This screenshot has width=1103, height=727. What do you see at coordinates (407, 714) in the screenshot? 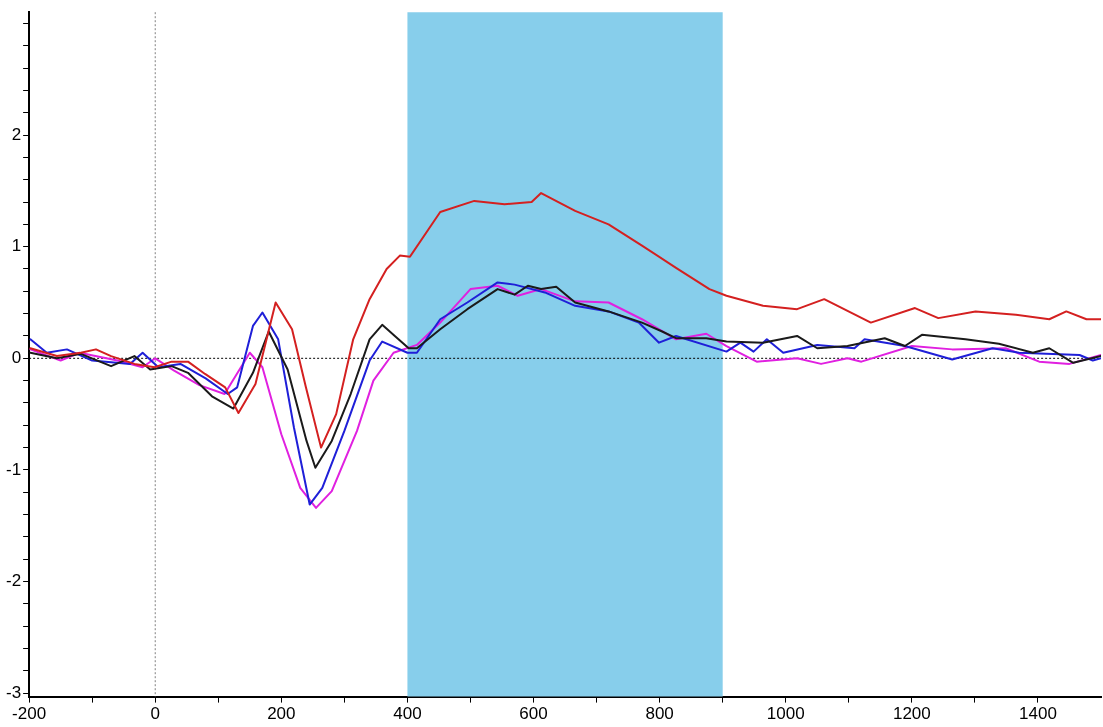
I see `x-tick-label: 400` at bounding box center [407, 714].